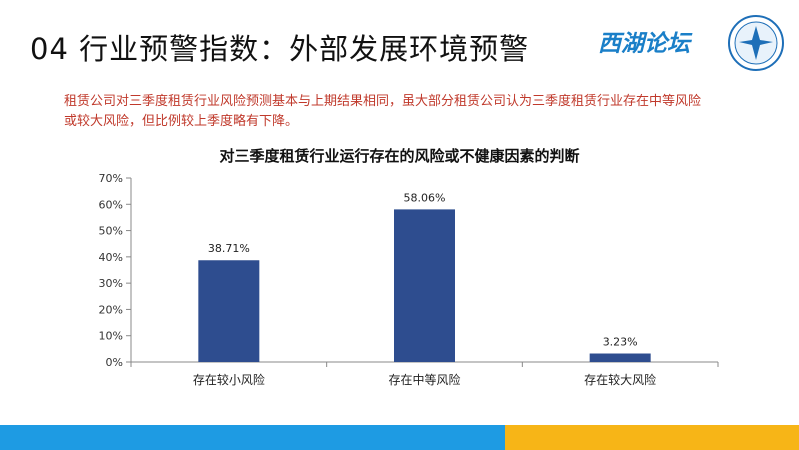 The height and width of the screenshot is (450, 799). Describe the element at coordinates (111, 336) in the screenshot. I see `y-tick-label: 10%` at that location.